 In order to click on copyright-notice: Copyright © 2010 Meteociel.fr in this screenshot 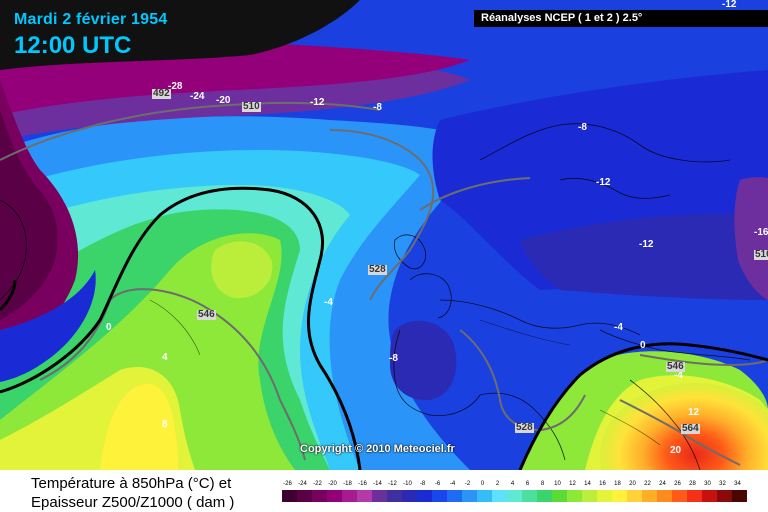, I will do `click(377, 449)`.